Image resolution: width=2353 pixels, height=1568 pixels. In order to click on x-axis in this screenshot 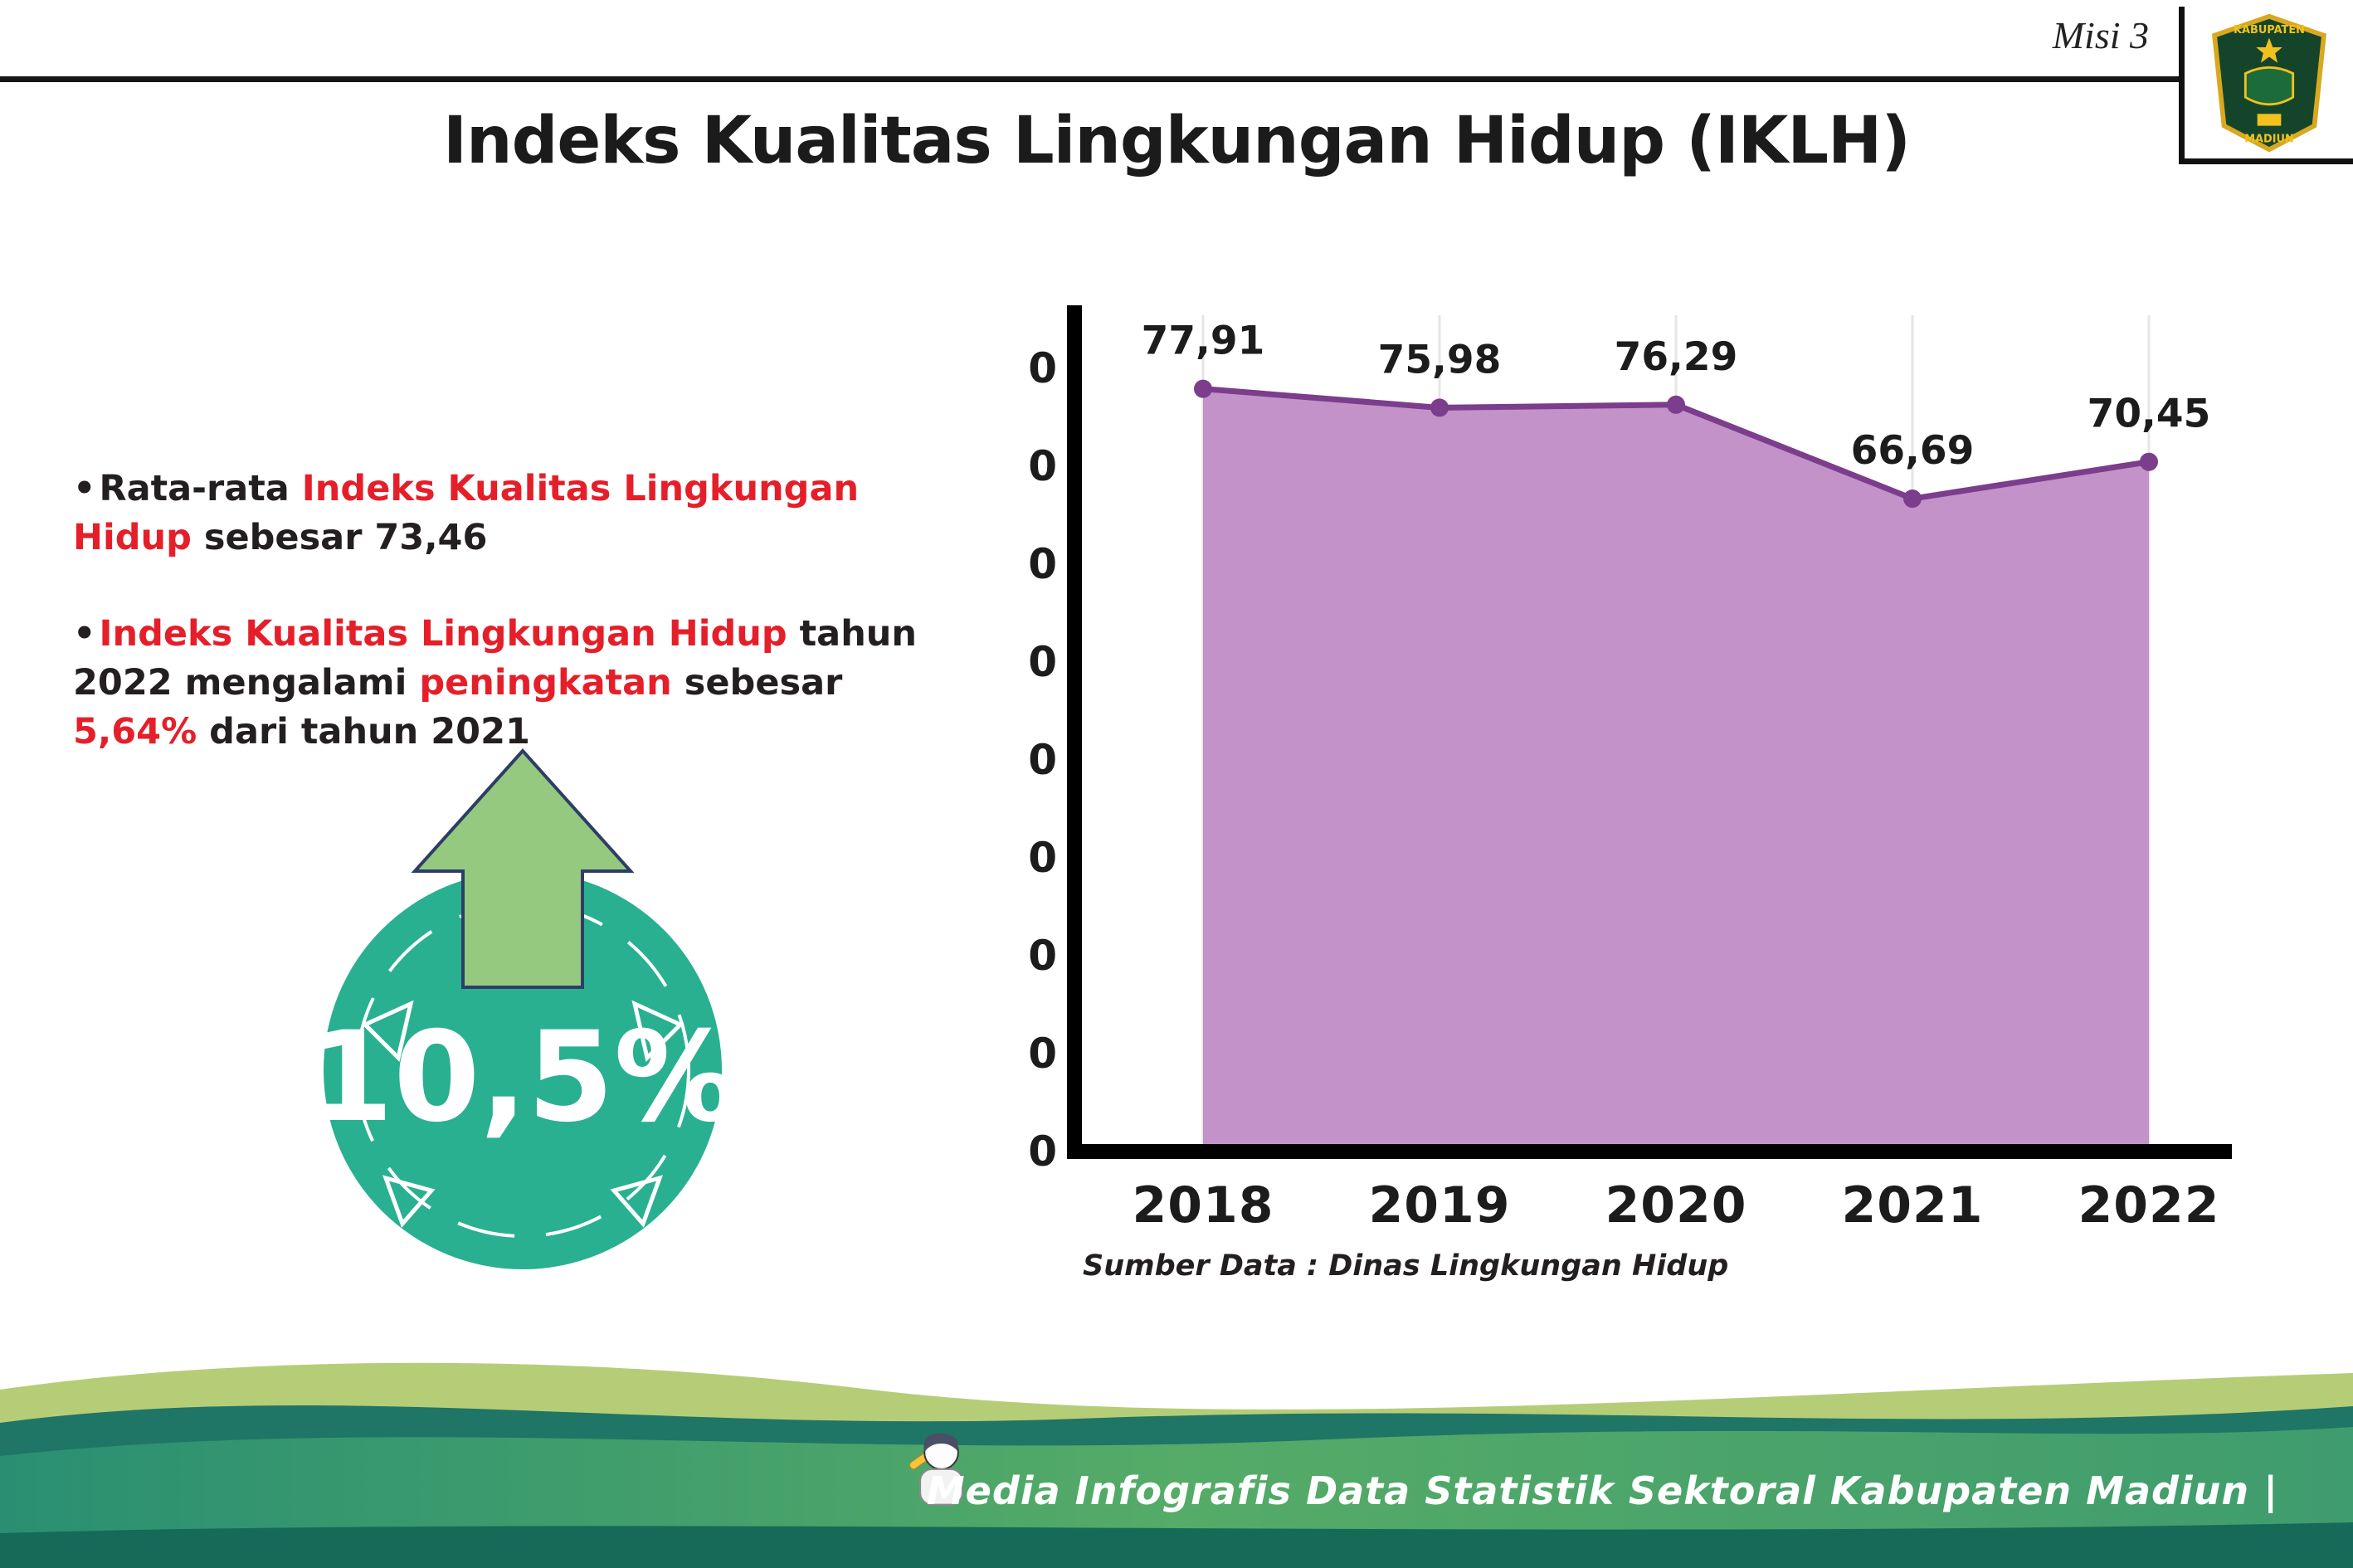, I will do `click(1649, 1151)`.